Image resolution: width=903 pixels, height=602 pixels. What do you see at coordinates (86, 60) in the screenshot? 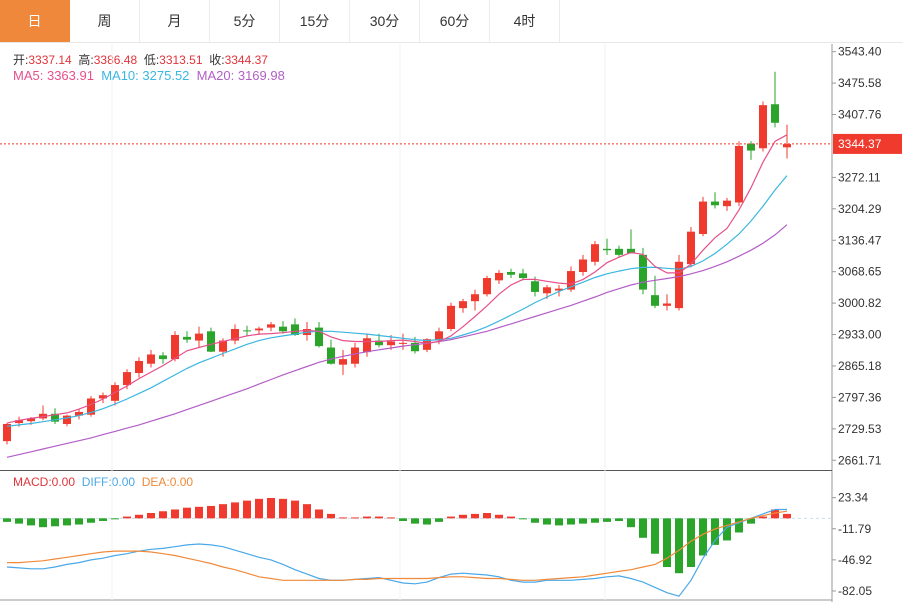
I see `high-label: 高:` at bounding box center [86, 60].